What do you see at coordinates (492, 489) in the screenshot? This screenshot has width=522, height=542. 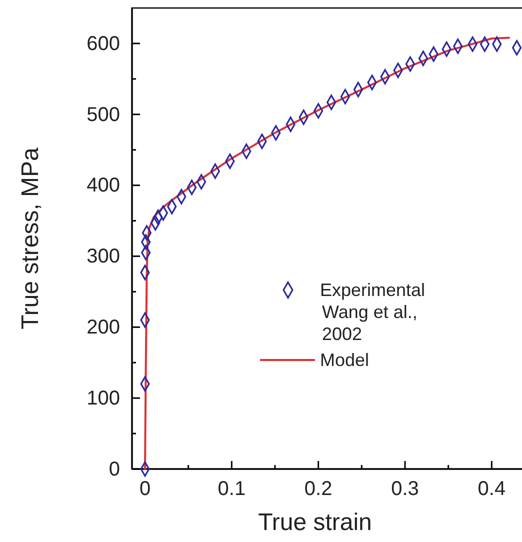 I see `x-tick-label: 0.4` at bounding box center [492, 489].